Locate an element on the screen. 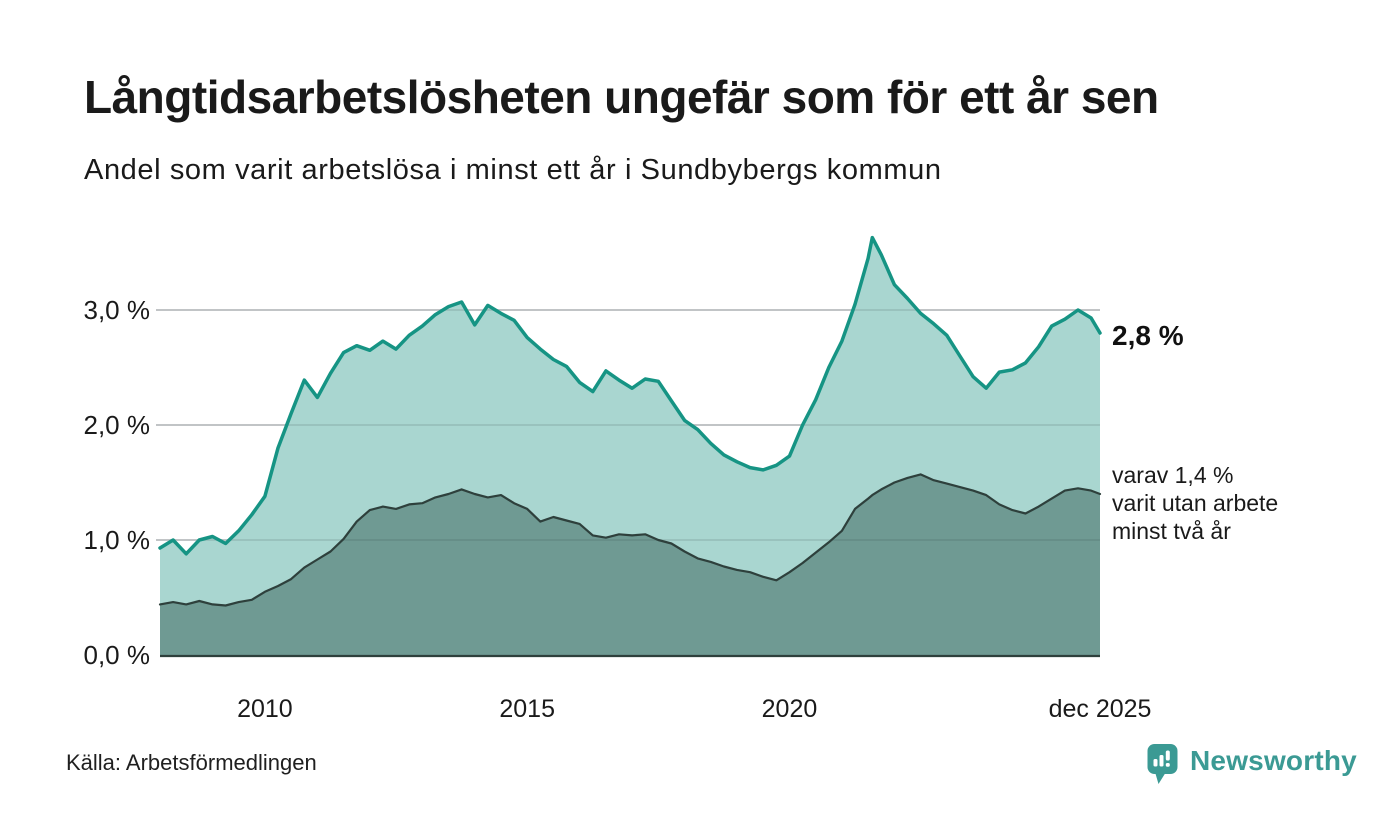 This screenshot has width=1400, height=840. x-tick-label: dec 2025 is located at coordinates (1100, 709).